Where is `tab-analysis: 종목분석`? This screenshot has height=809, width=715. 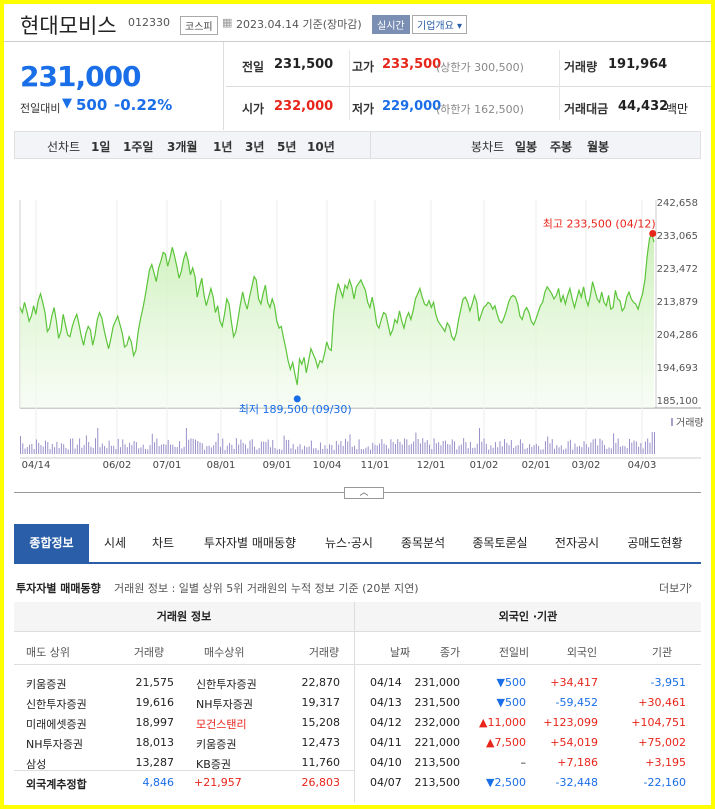 tab-analysis: 종목분석 is located at coordinates (423, 543).